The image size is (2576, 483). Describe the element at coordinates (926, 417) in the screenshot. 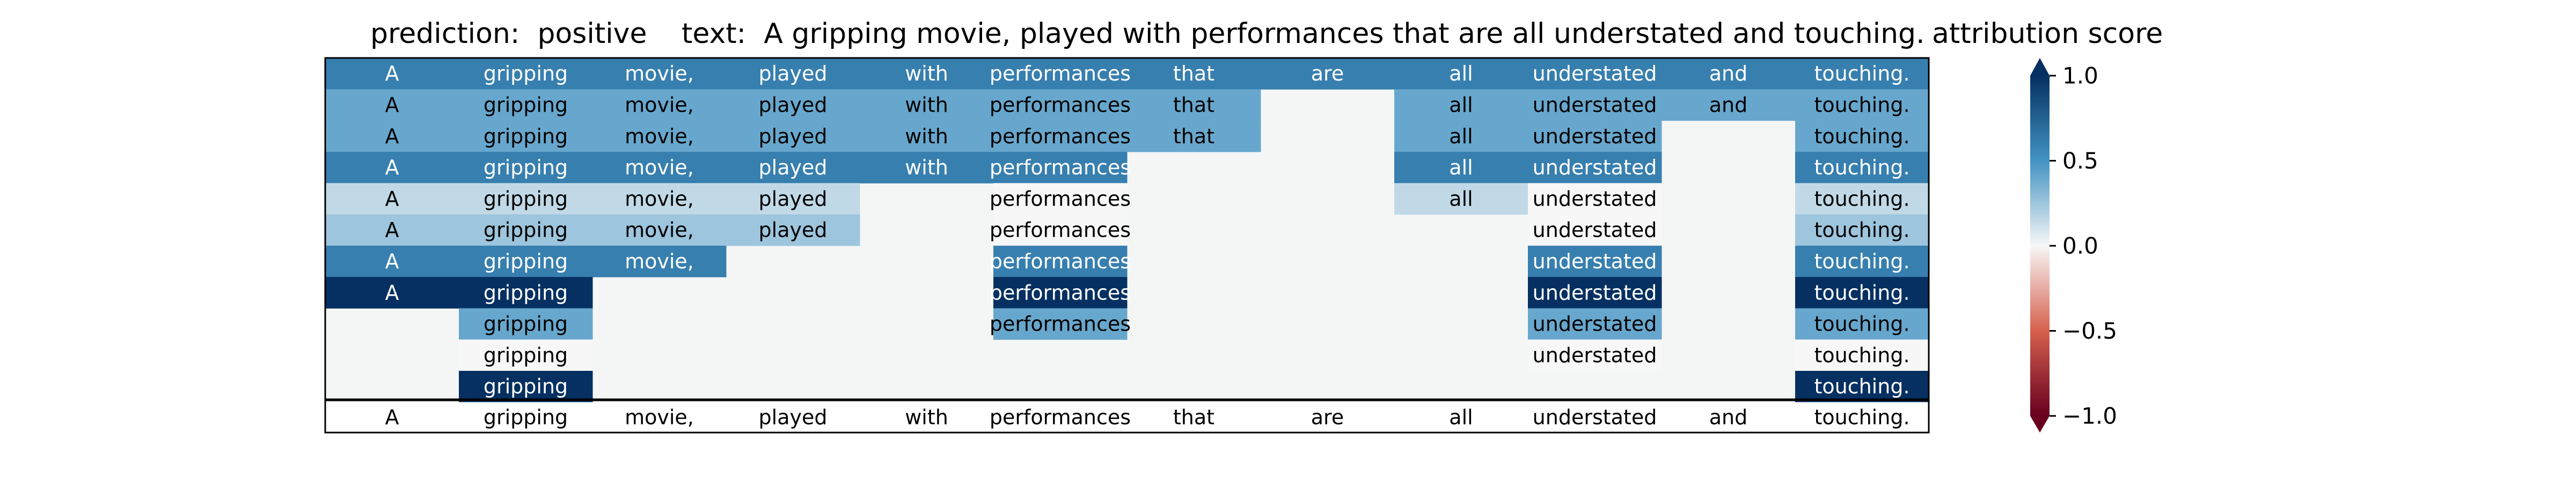

I see `reference-token-label: with` at that location.